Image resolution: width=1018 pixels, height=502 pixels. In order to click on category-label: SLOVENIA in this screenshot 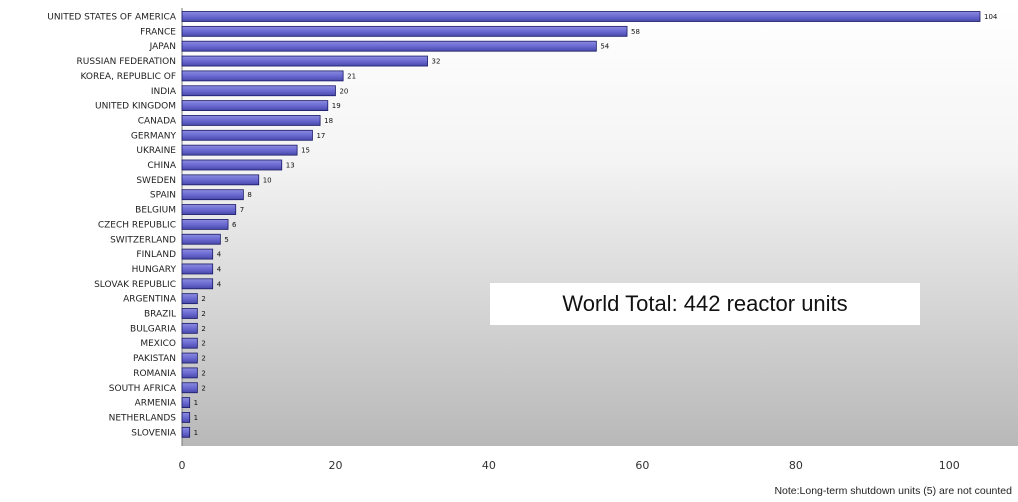, I will do `click(154, 433)`.